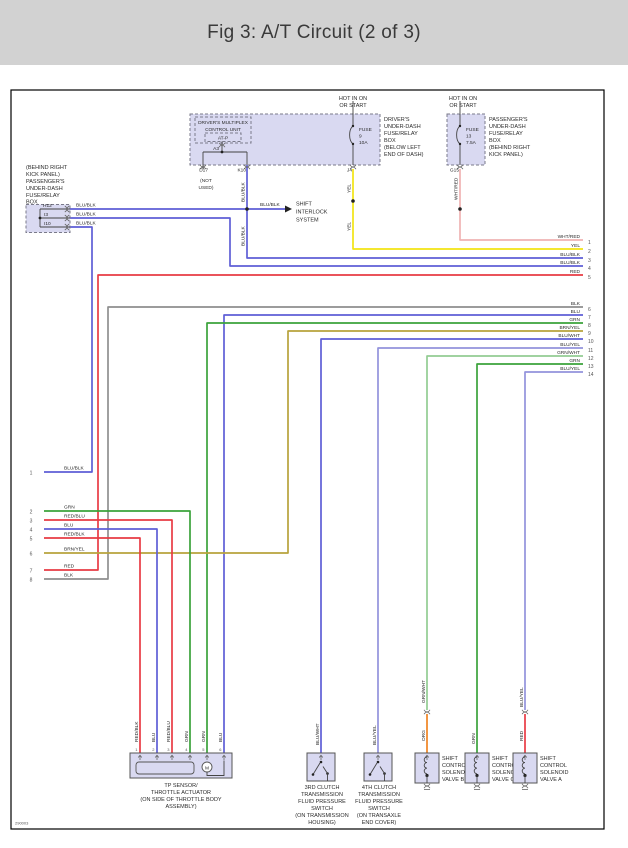  Describe the element at coordinates (505, 766) in the screenshot. I see `svg-text: CONTROL` at that location.